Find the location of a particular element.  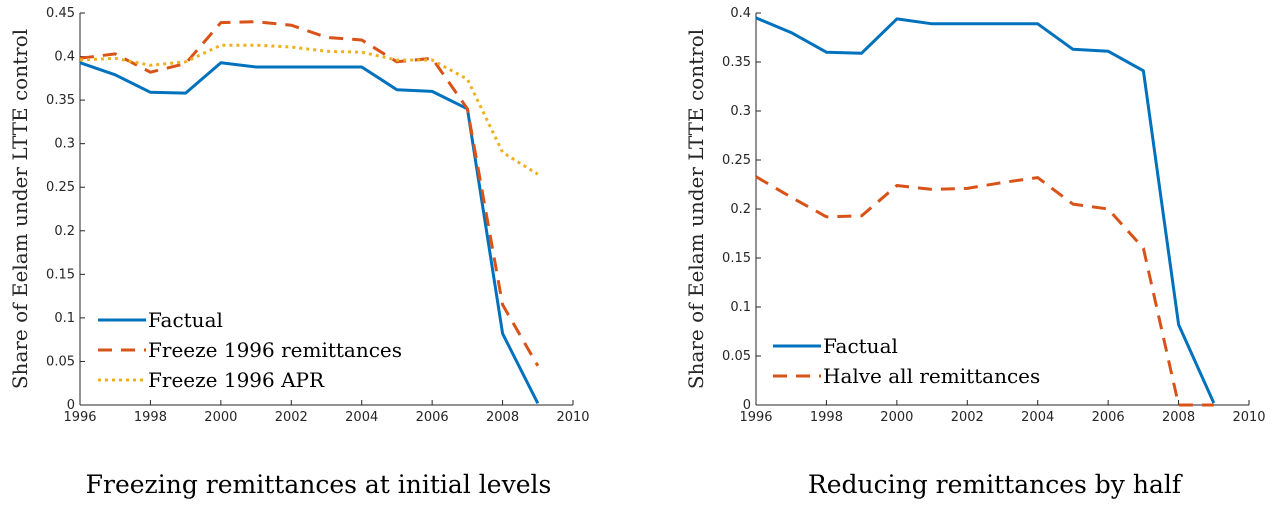

legend-label: Halve all remittances is located at coordinates (931, 376).